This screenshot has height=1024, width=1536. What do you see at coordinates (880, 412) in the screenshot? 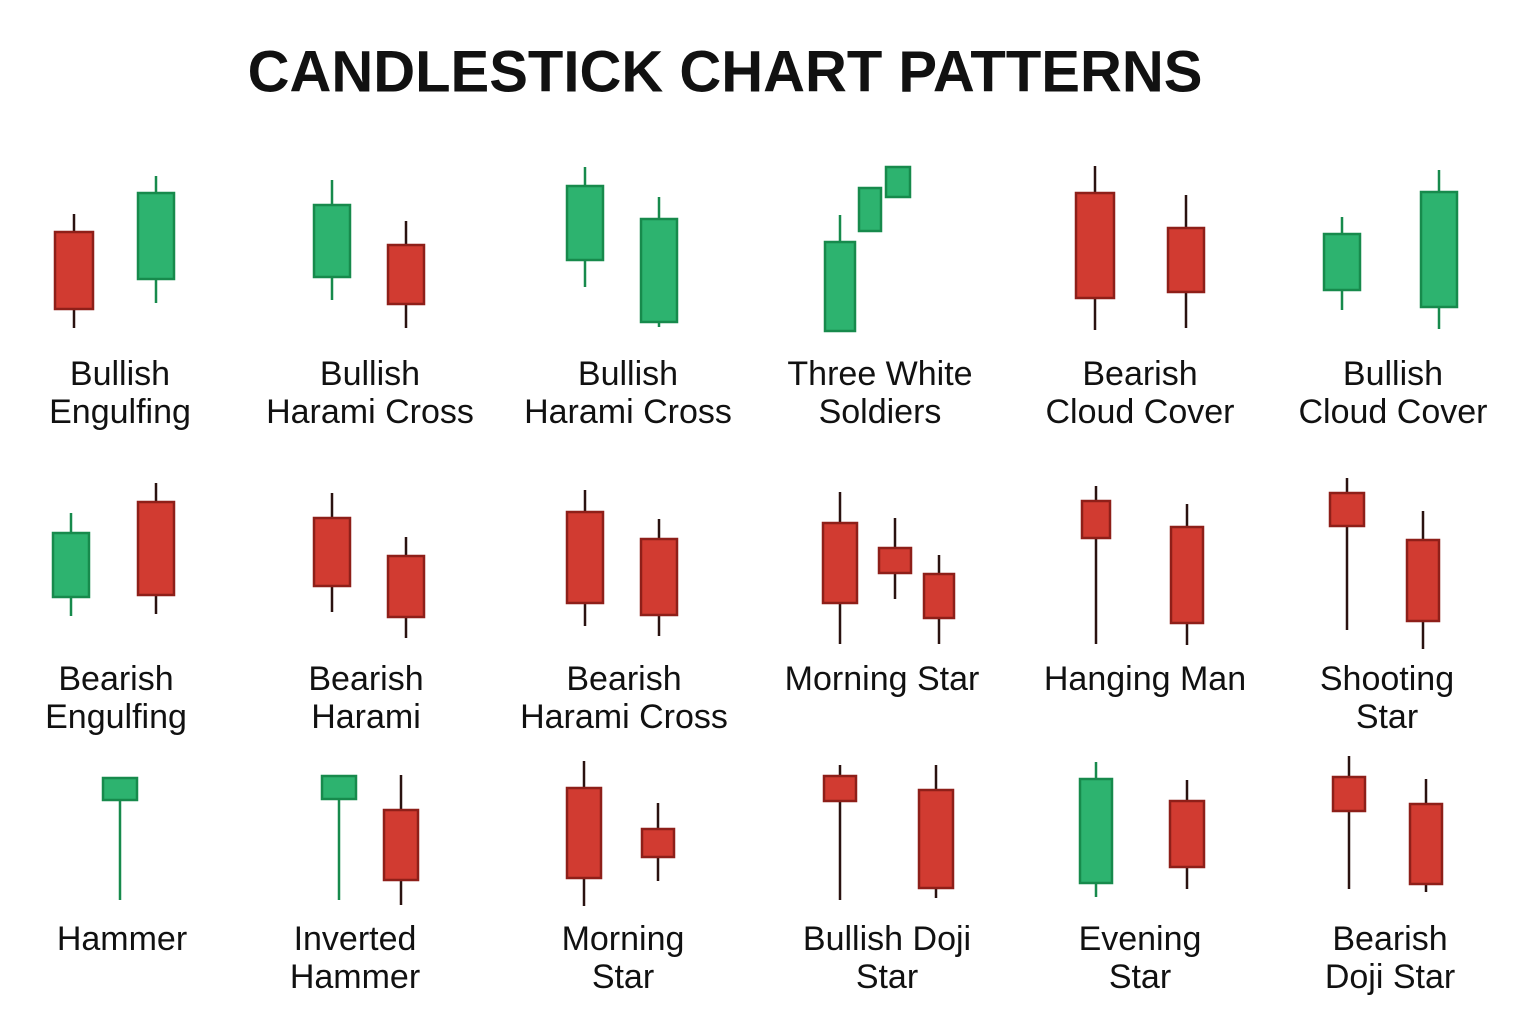
I see `pattern-label: Soldiers` at bounding box center [880, 412].